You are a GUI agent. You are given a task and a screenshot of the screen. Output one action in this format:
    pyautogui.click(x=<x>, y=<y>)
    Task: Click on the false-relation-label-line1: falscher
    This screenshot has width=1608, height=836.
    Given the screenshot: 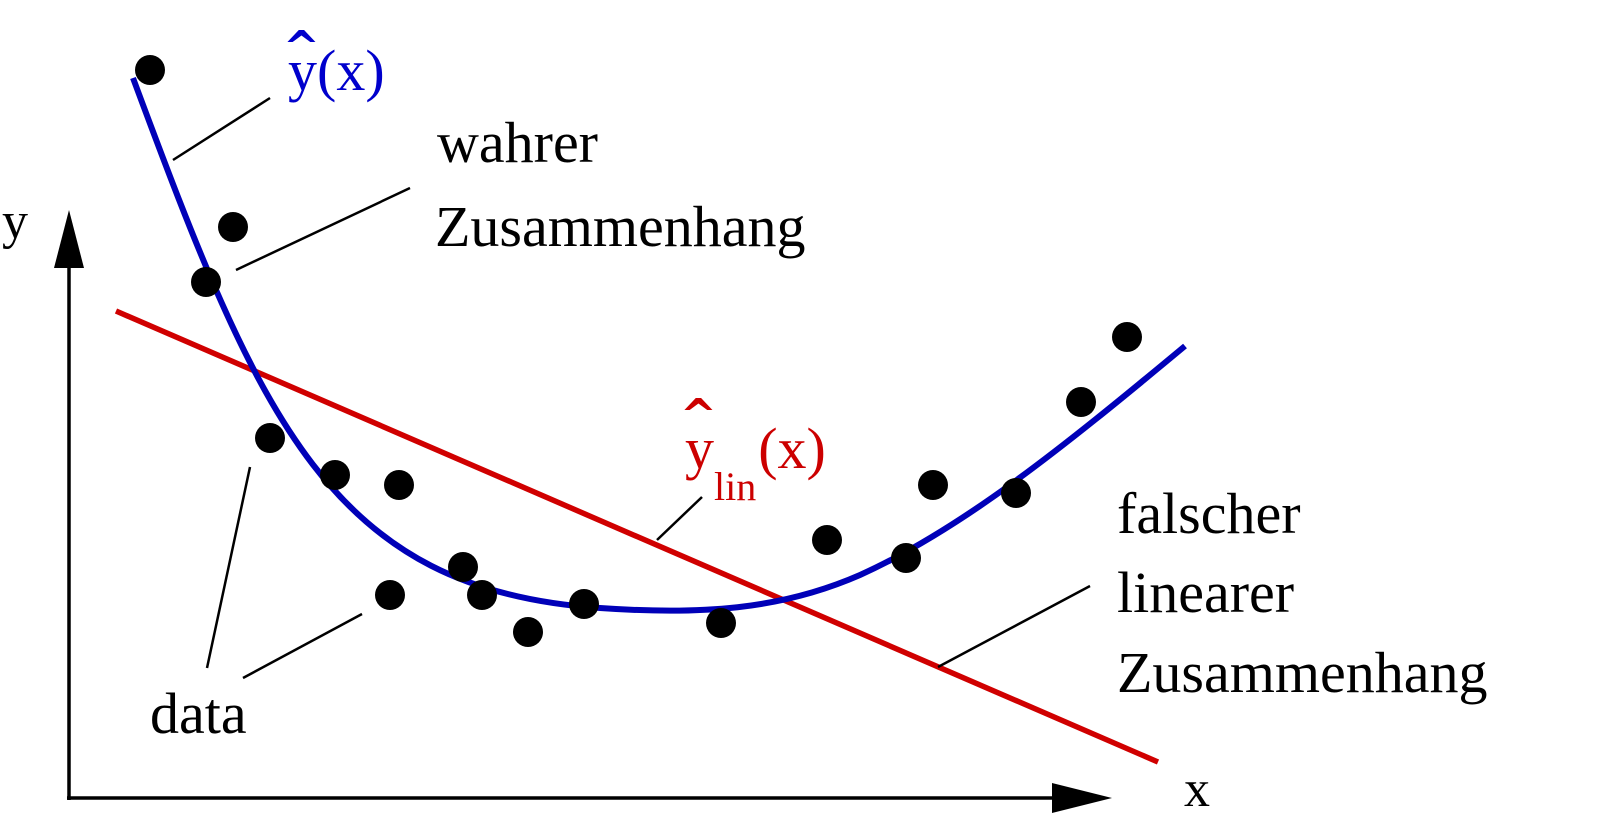 What is the action you would take?
    pyautogui.click(x=1209, y=513)
    